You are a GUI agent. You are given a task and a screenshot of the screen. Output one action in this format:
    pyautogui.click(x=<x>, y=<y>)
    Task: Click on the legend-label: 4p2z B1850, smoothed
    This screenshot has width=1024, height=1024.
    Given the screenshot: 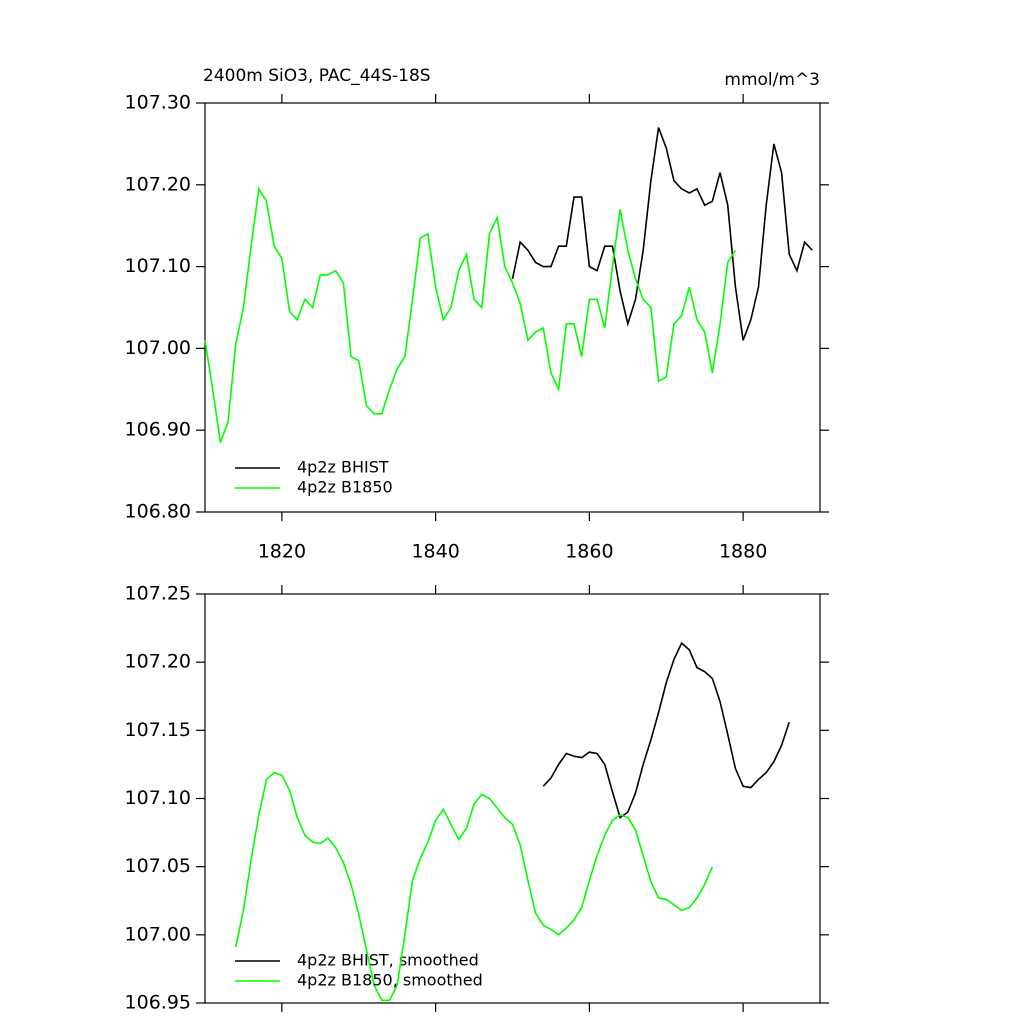 What is the action you would take?
    pyautogui.click(x=390, y=980)
    